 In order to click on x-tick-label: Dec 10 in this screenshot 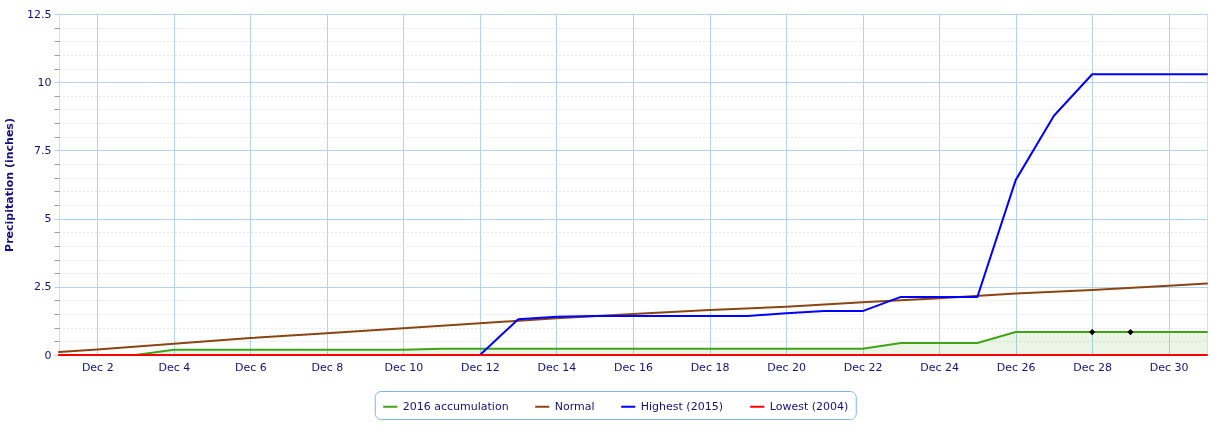, I will do `click(404, 367)`.